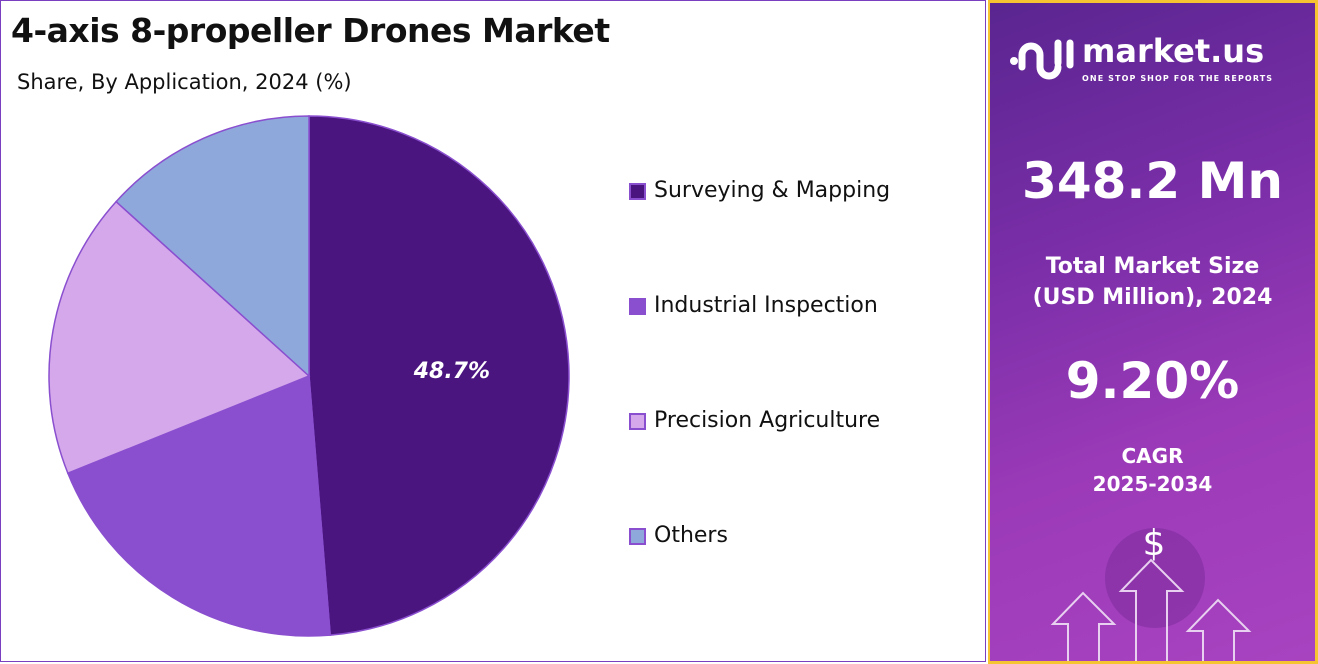  Describe the element at coordinates (199, 505) in the screenshot. I see `pie-slice-industrial-inspection` at that location.